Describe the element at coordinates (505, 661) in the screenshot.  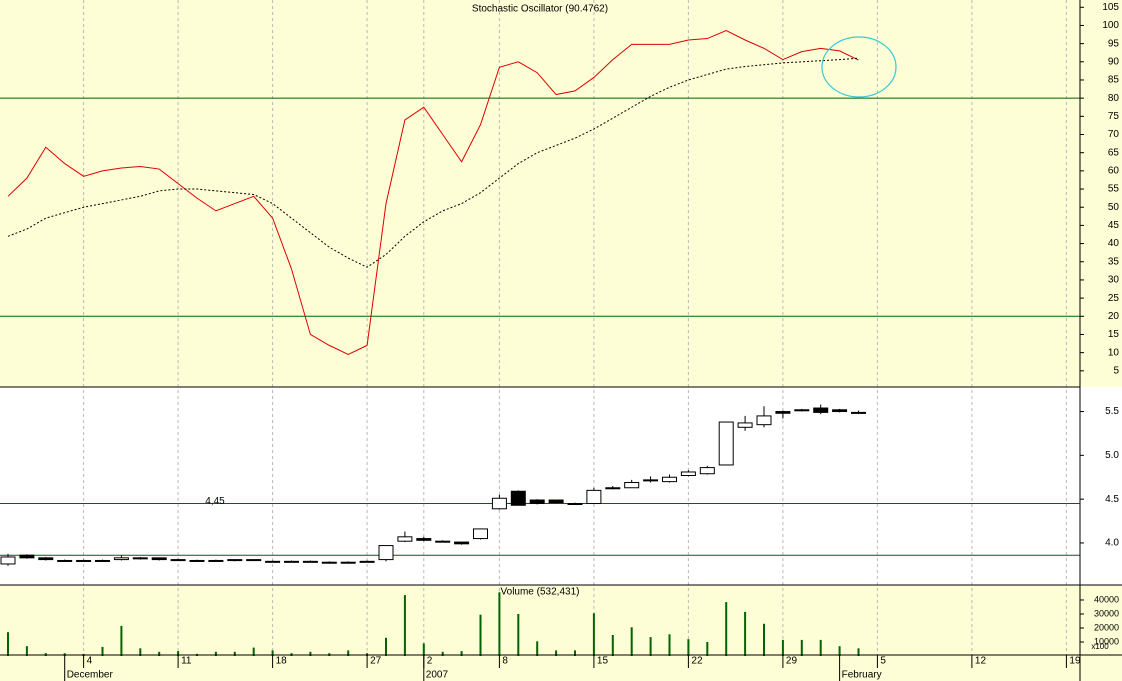
I see `x-tick-label: 8` at that location.